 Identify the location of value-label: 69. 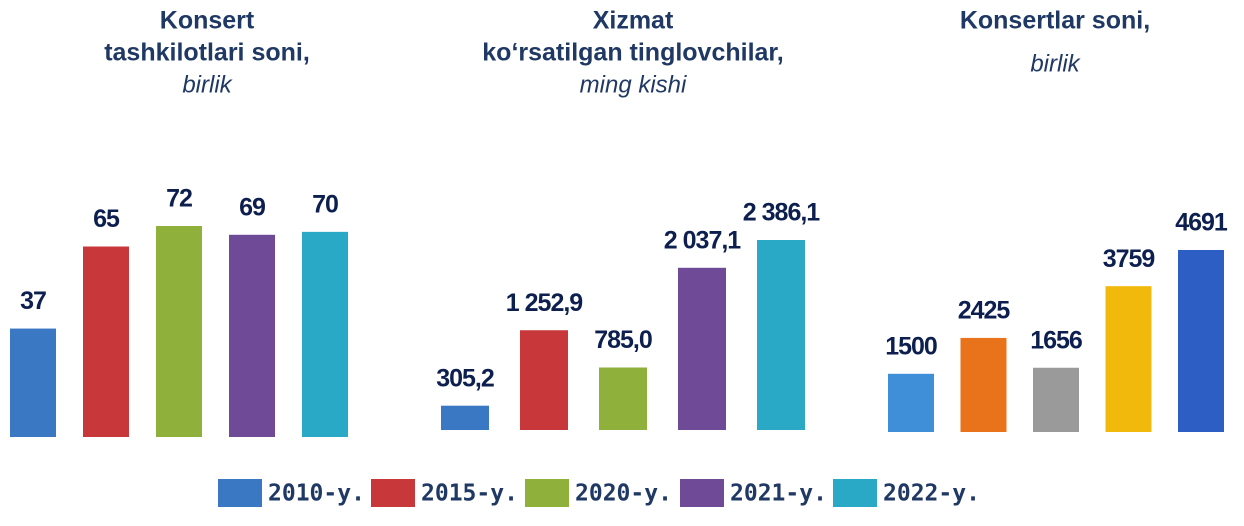
(252, 207).